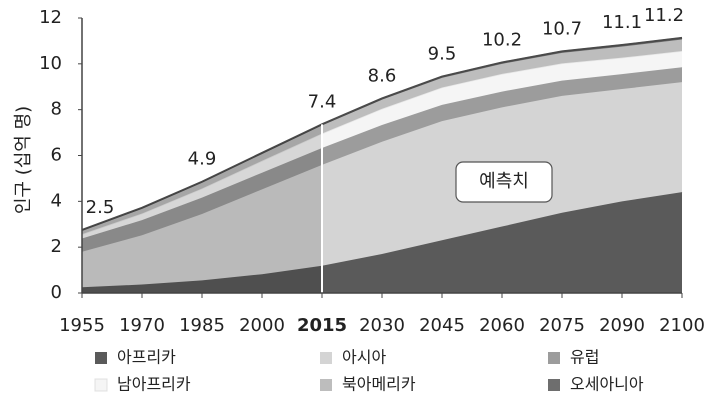  Describe the element at coordinates (322, 101) in the screenshot. I see `annotation: 7.4` at that location.